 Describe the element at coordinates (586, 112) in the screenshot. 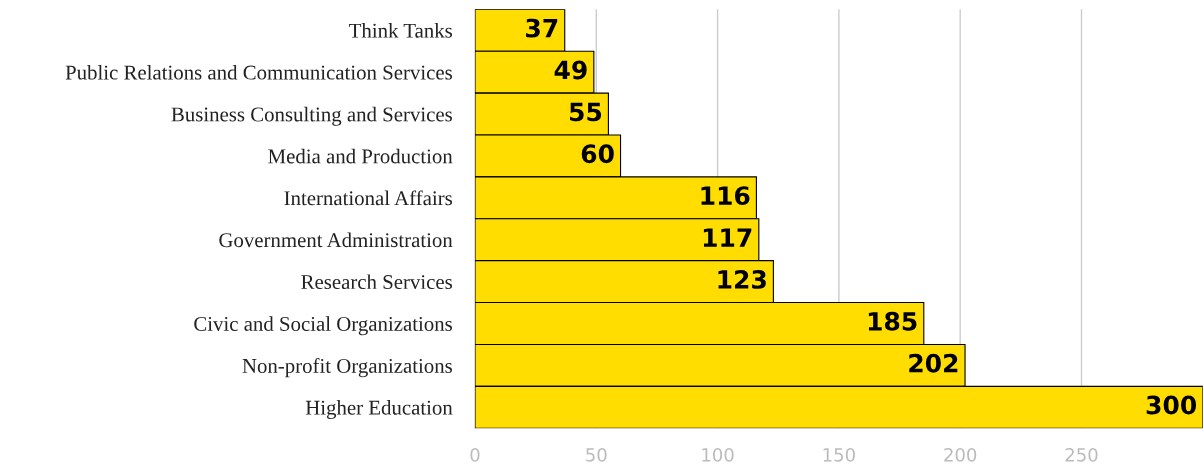

I see `data-label: 55` at that location.